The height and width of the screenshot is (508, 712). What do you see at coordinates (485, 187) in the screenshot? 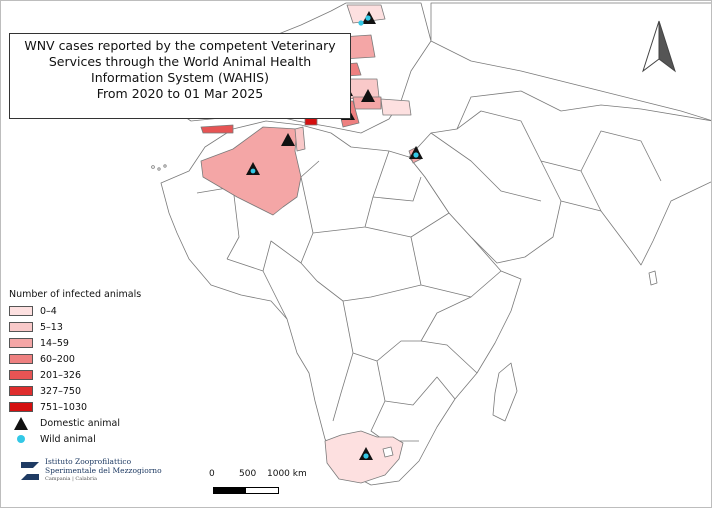
I see `middle-east-landmass` at bounding box center [485, 187].